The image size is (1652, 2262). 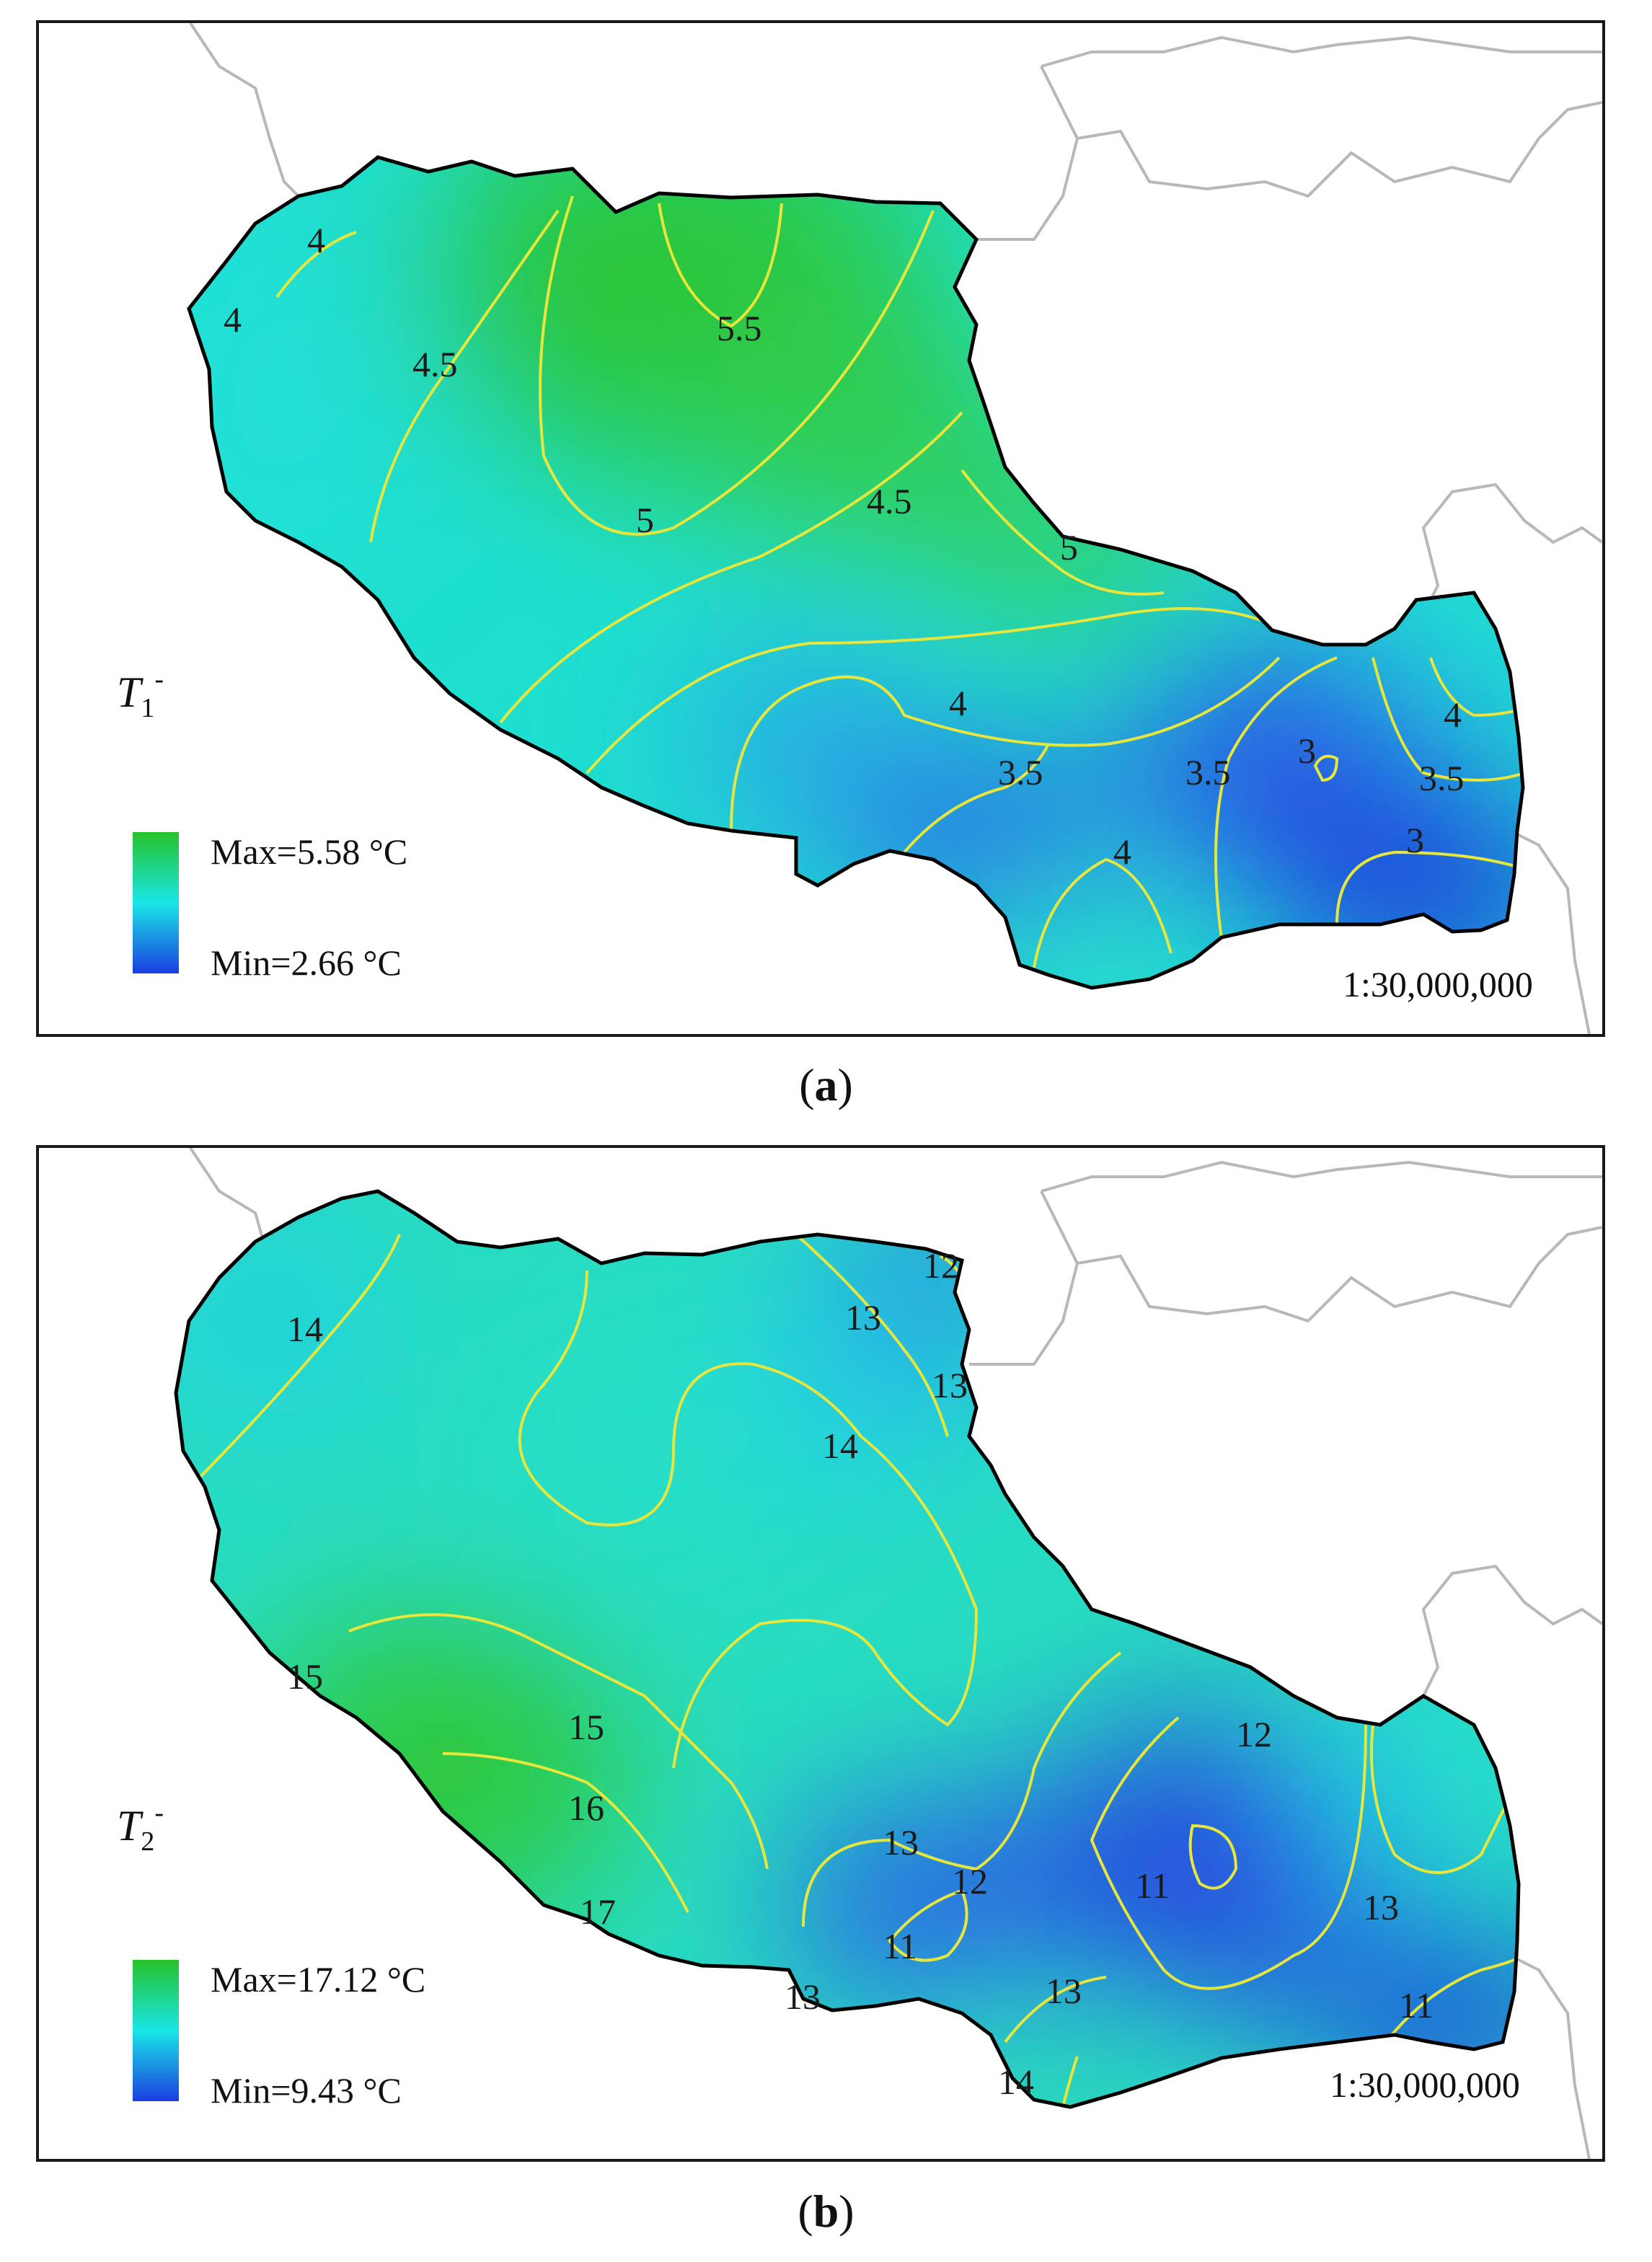 I want to click on legend-title: T1-, so click(x=140, y=693).